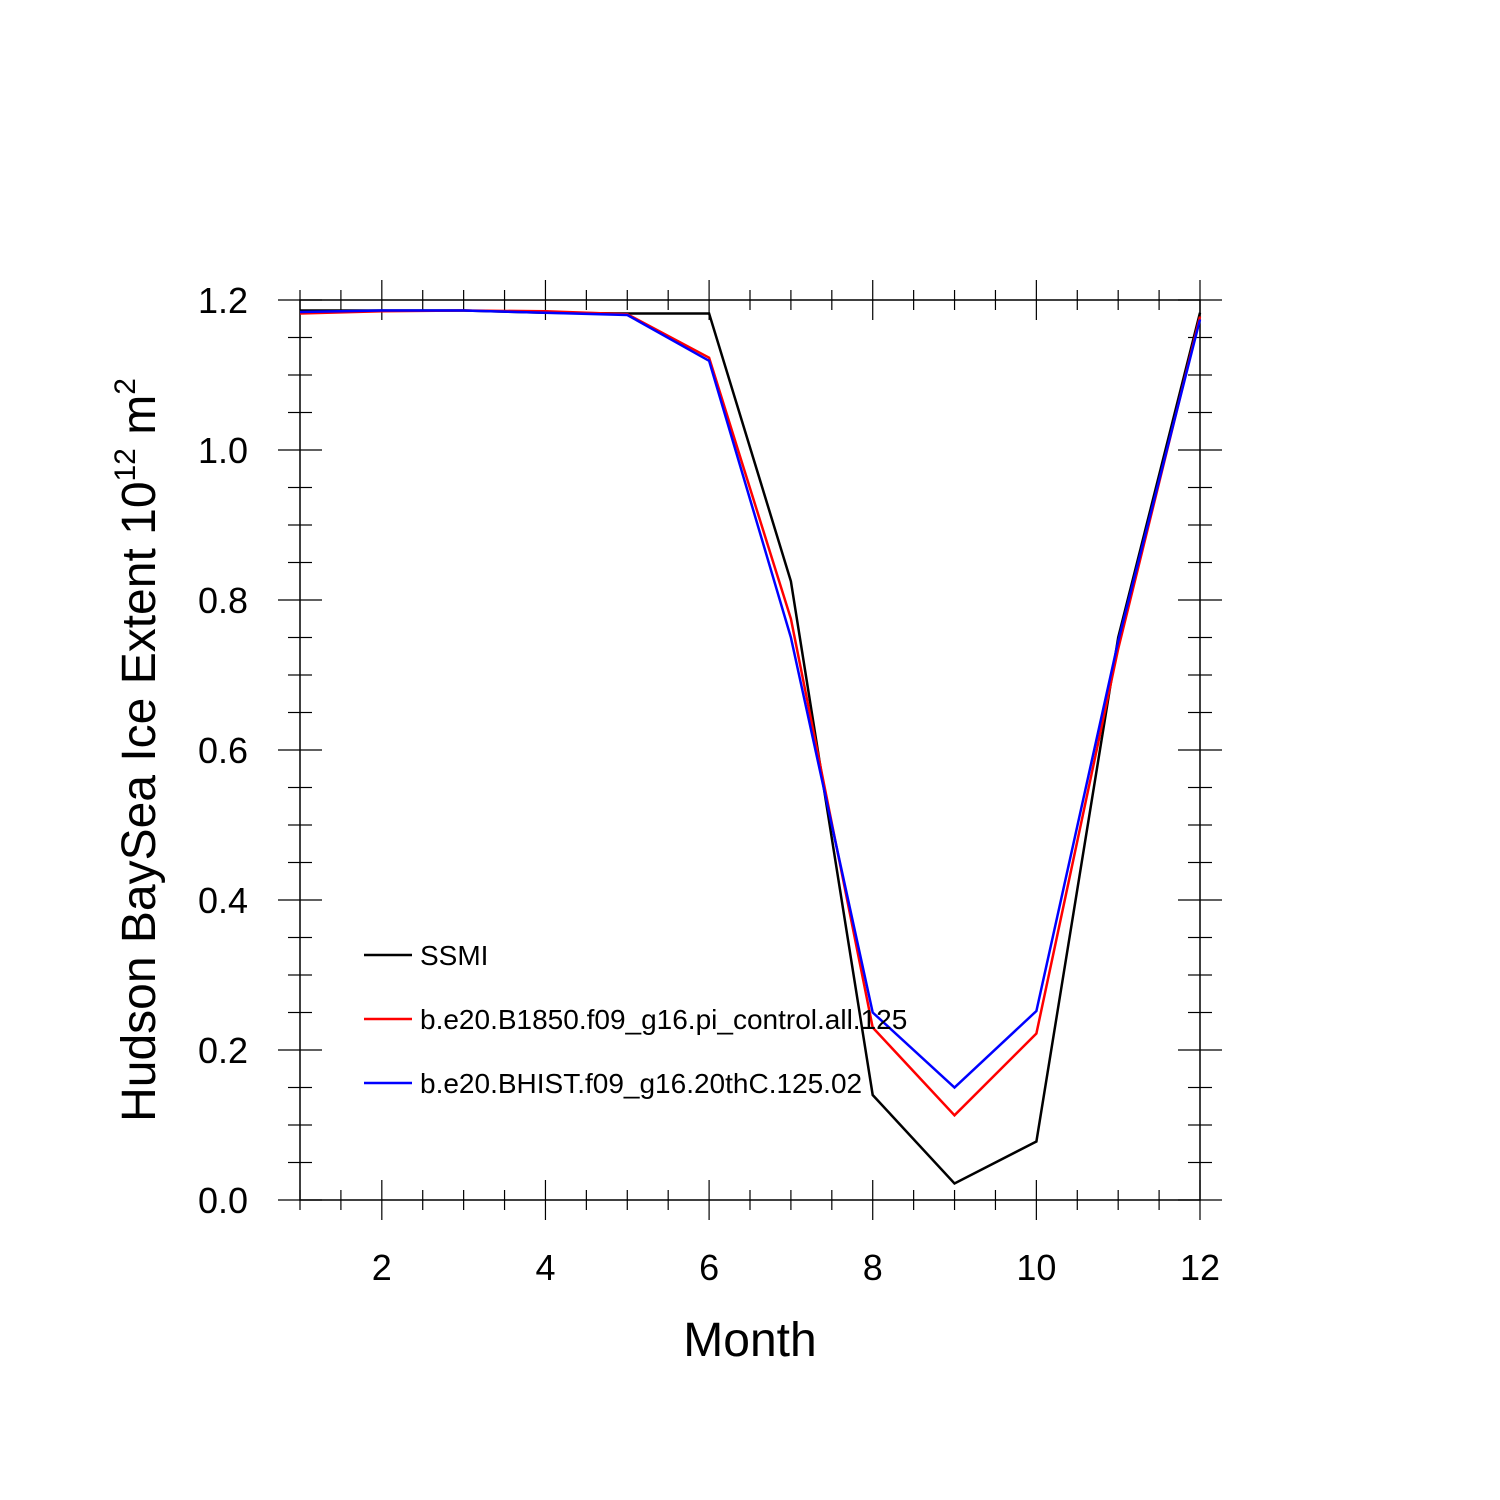  What do you see at coordinates (454, 955) in the screenshot?
I see `legend-label: SSMI` at bounding box center [454, 955].